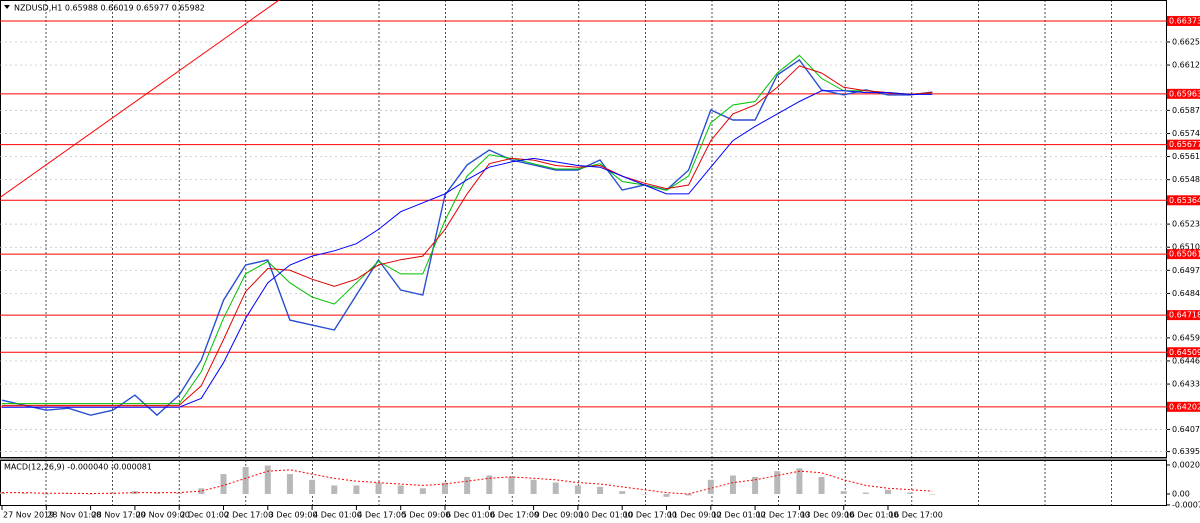  Describe the element at coordinates (1186, 504) in the screenshot. I see `y-tick-label: -0.000769` at that location.